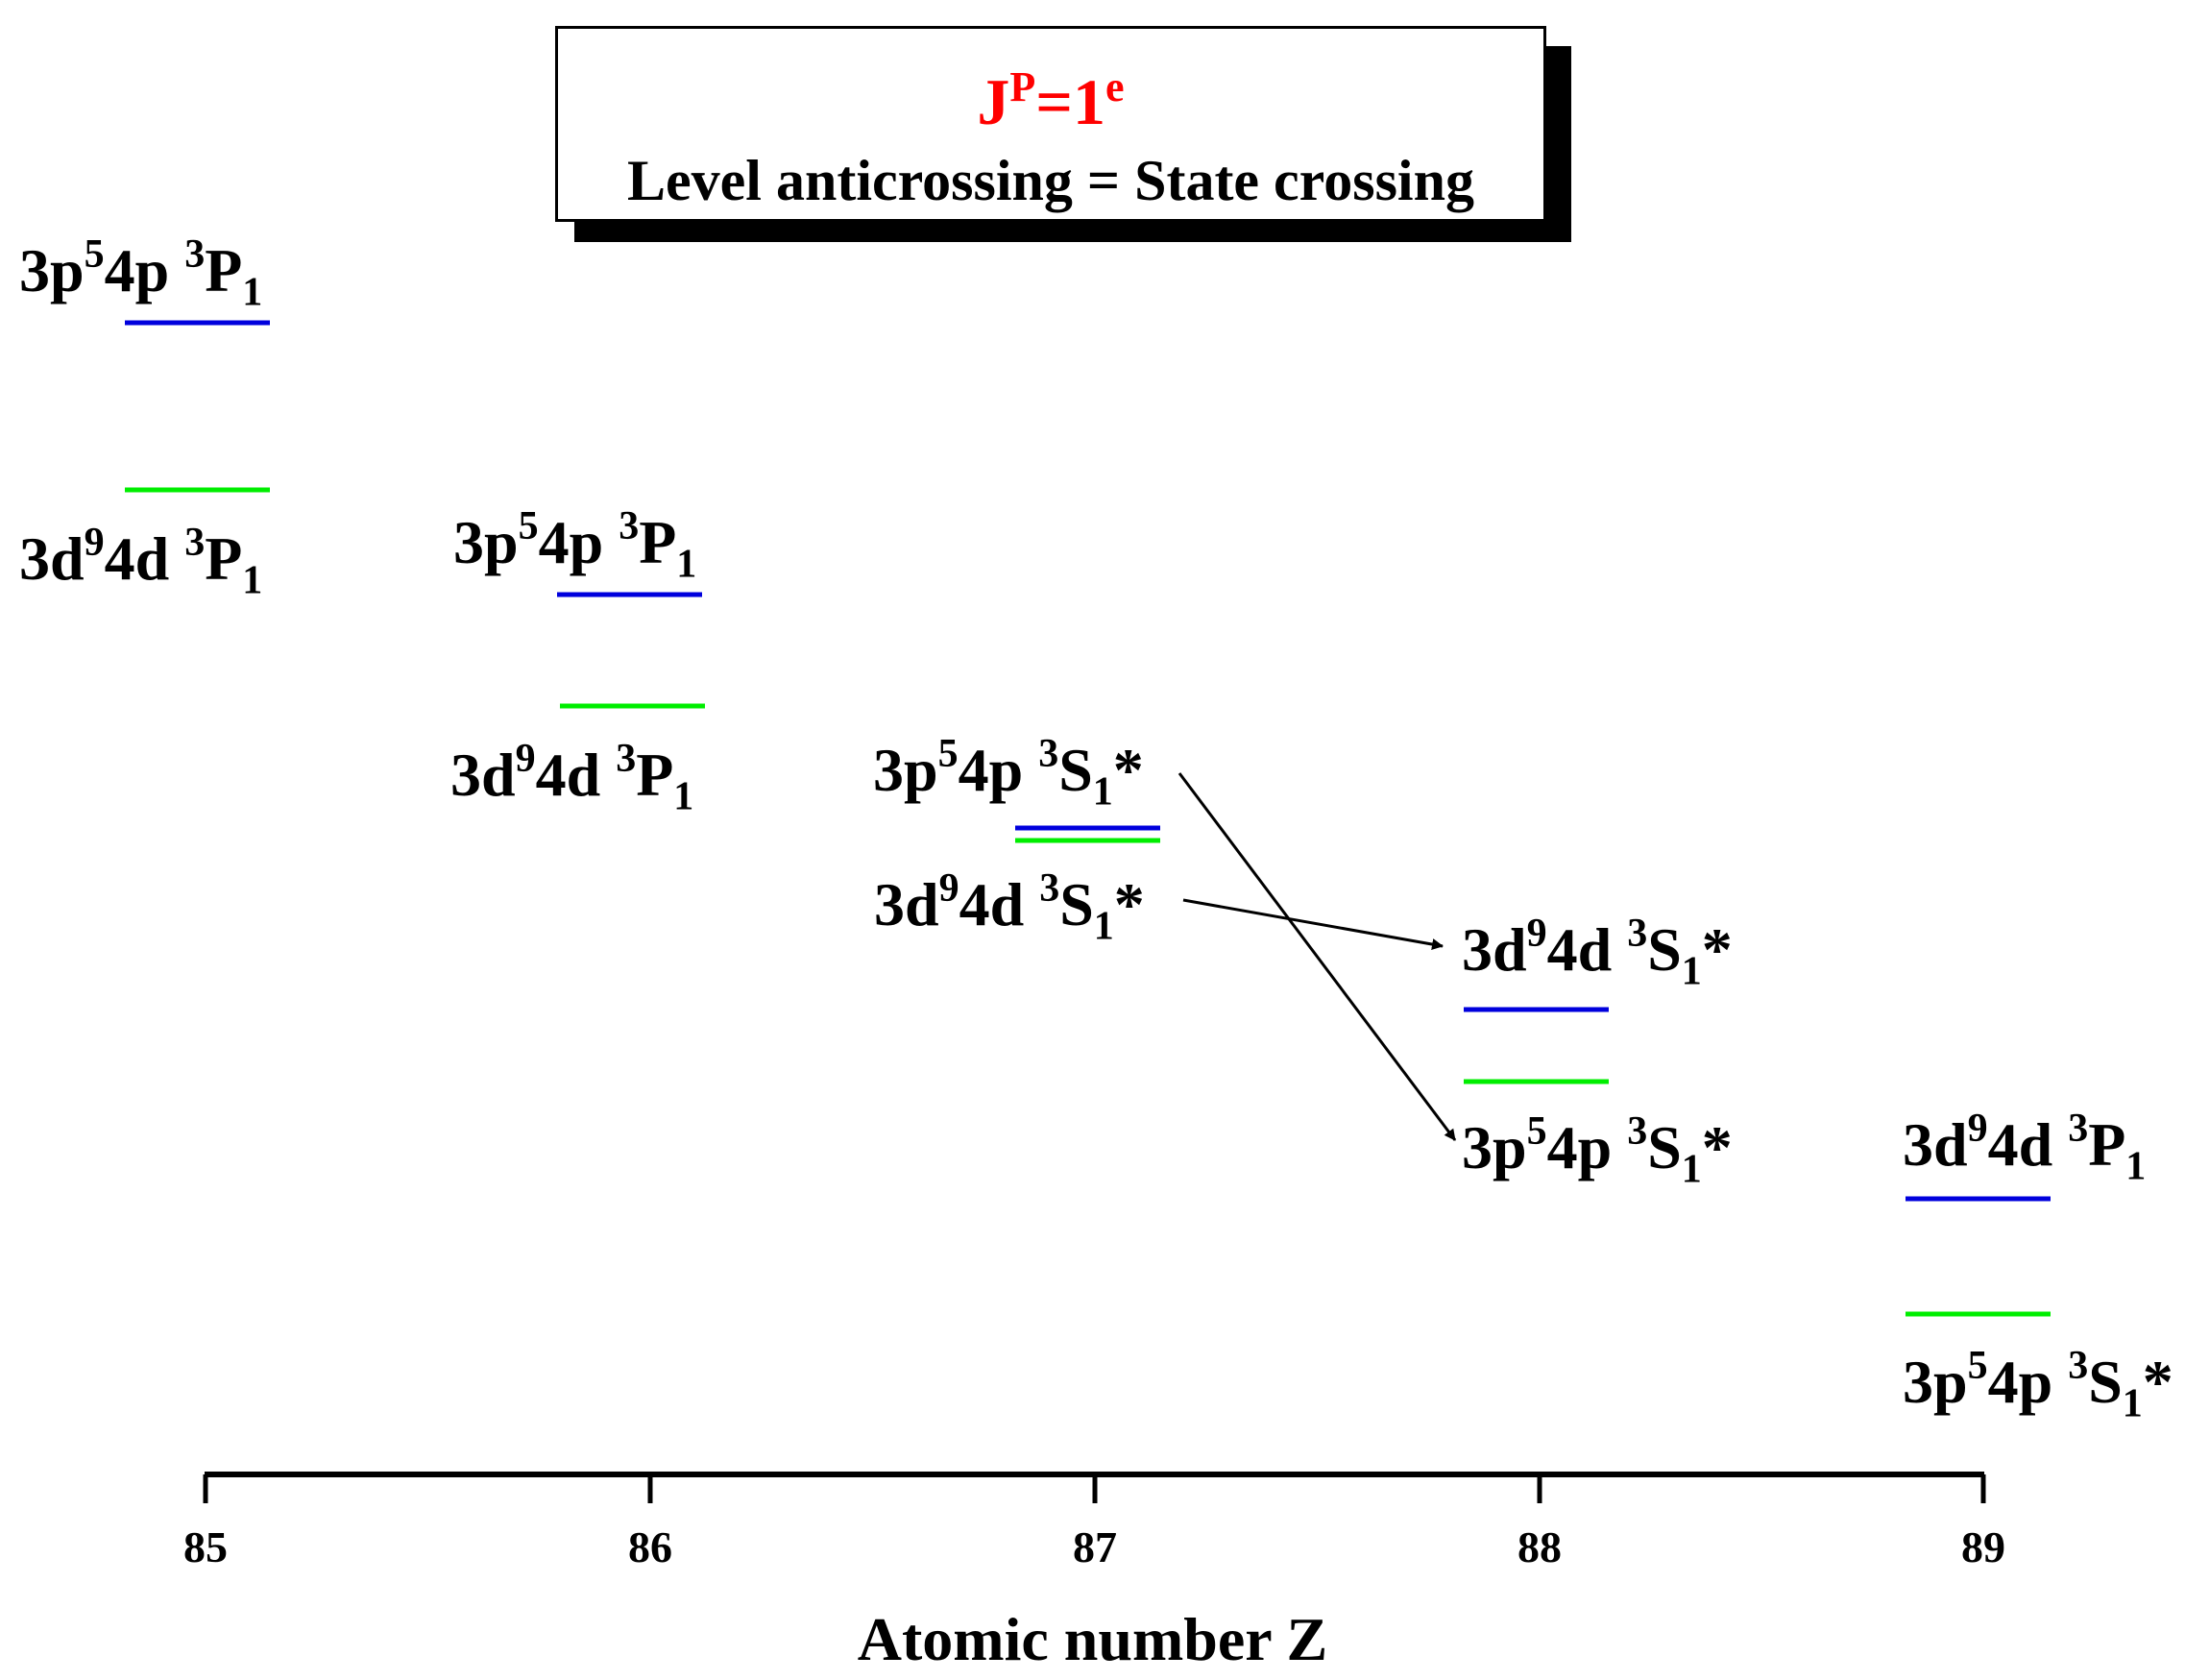 Image resolution: width=2185 pixels, height=1680 pixels. What do you see at coordinates (141, 561) in the screenshot?
I see `level-label-z85-3d94d-3P1: 3d94d 3P1` at bounding box center [141, 561].